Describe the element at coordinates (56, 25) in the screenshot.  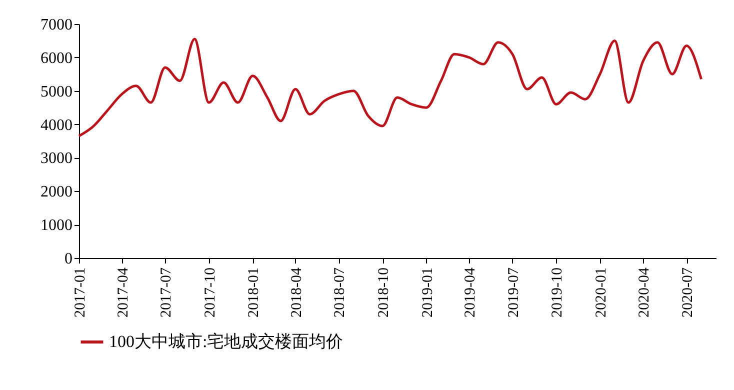
I see `y-tick-label: 7000` at that location.